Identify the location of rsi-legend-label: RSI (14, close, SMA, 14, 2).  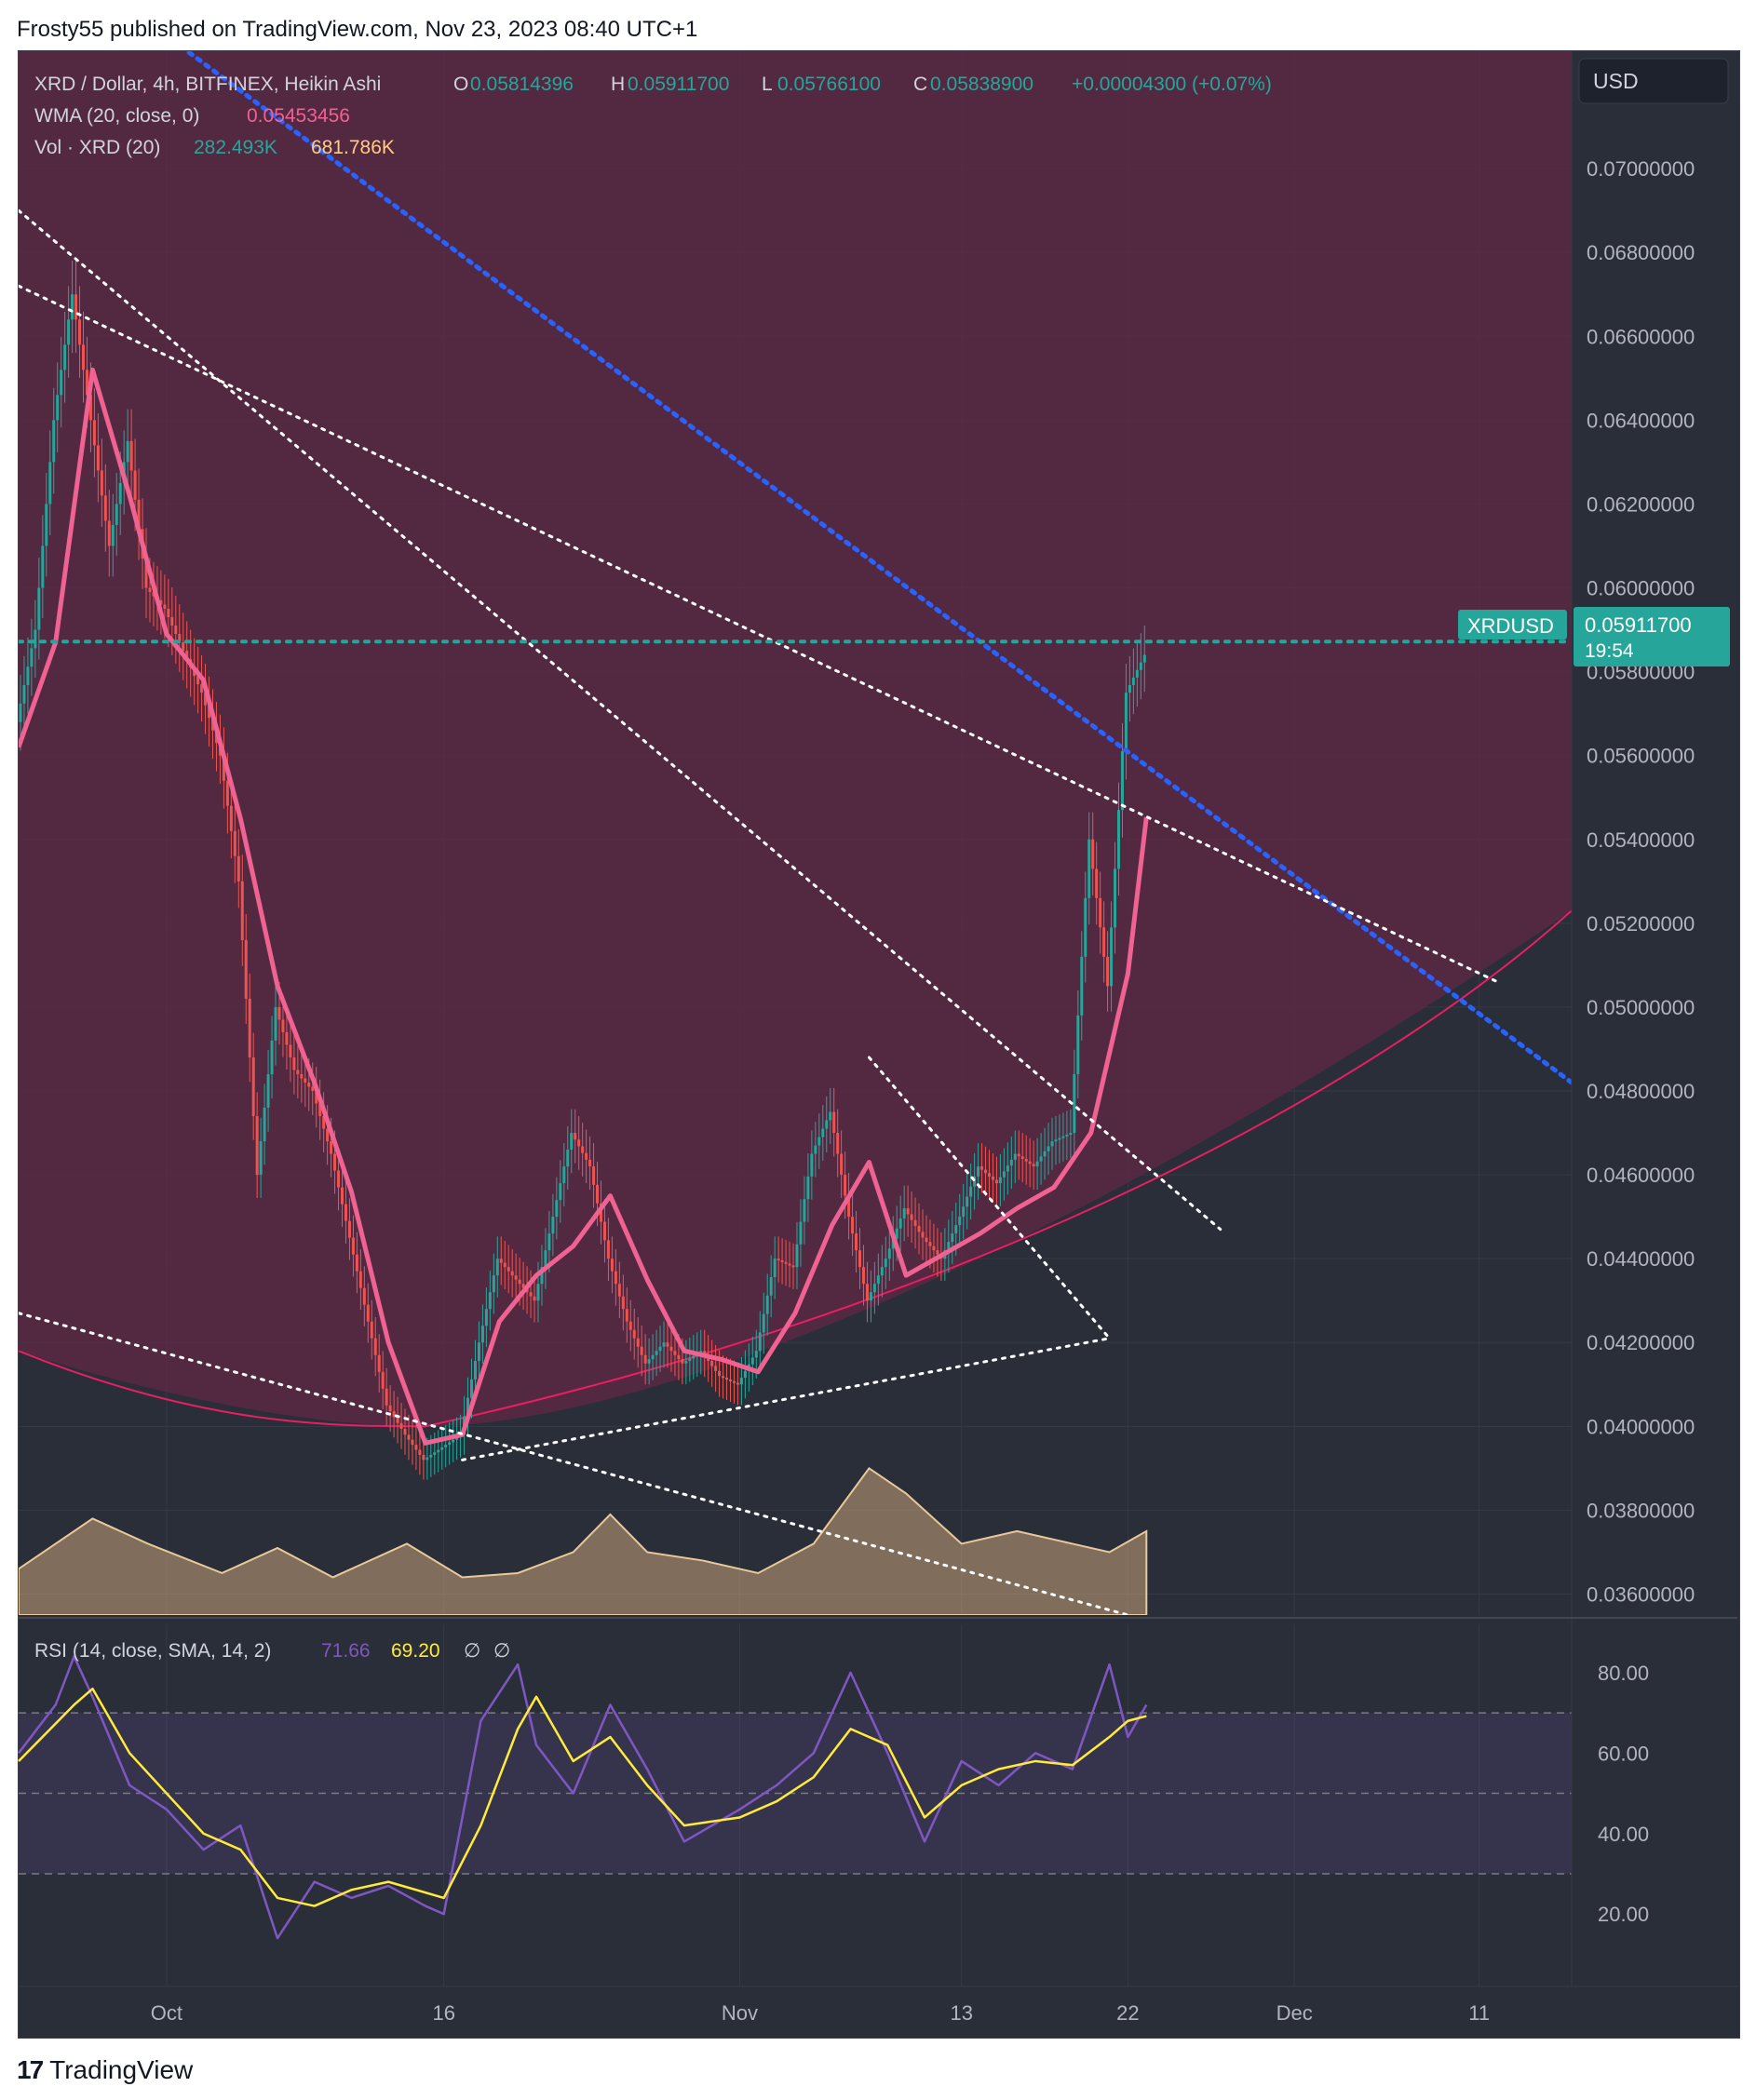
(152, 1651).